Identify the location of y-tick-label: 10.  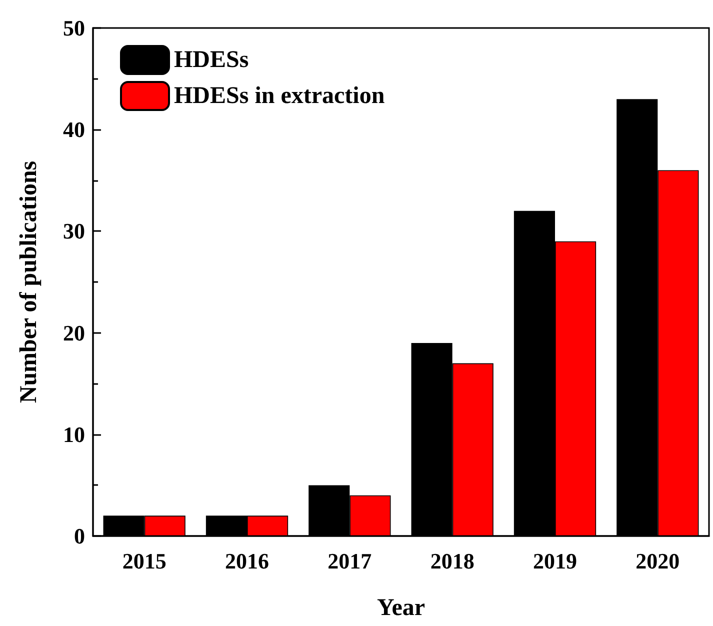
(74, 434).